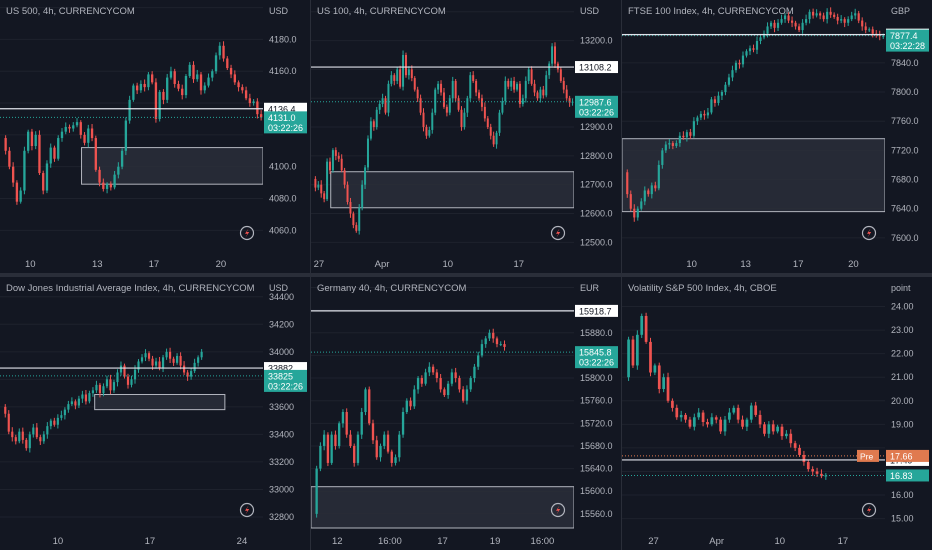 The image size is (932, 550). What do you see at coordinates (905, 121) in the screenshot?
I see `y-tick-label: 7760.0` at bounding box center [905, 121].